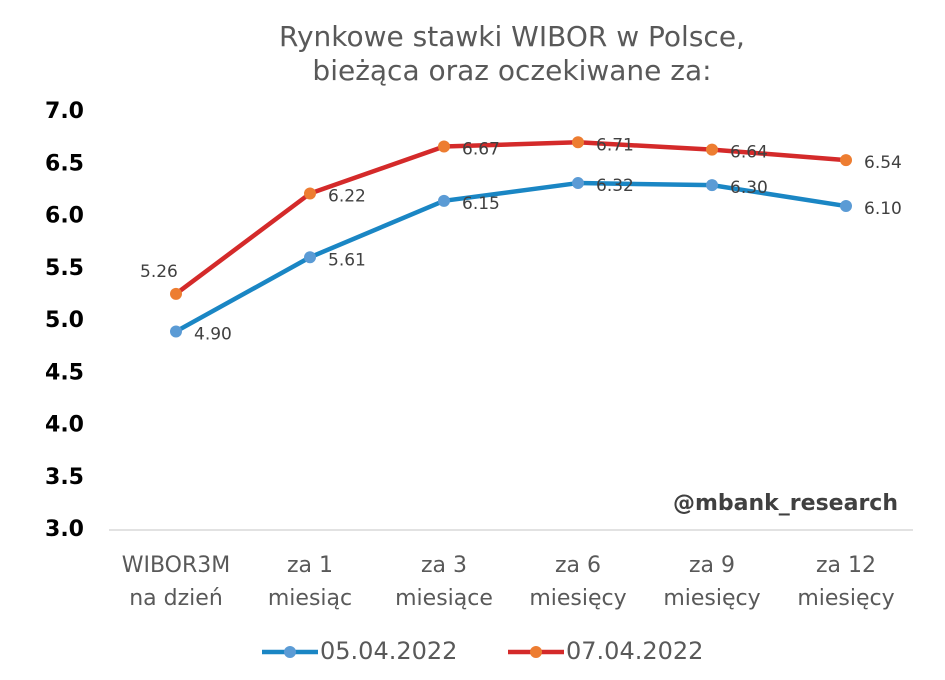 The image size is (945, 680). What do you see at coordinates (176, 598) in the screenshot?
I see `x-tick-label: na dzień` at bounding box center [176, 598].